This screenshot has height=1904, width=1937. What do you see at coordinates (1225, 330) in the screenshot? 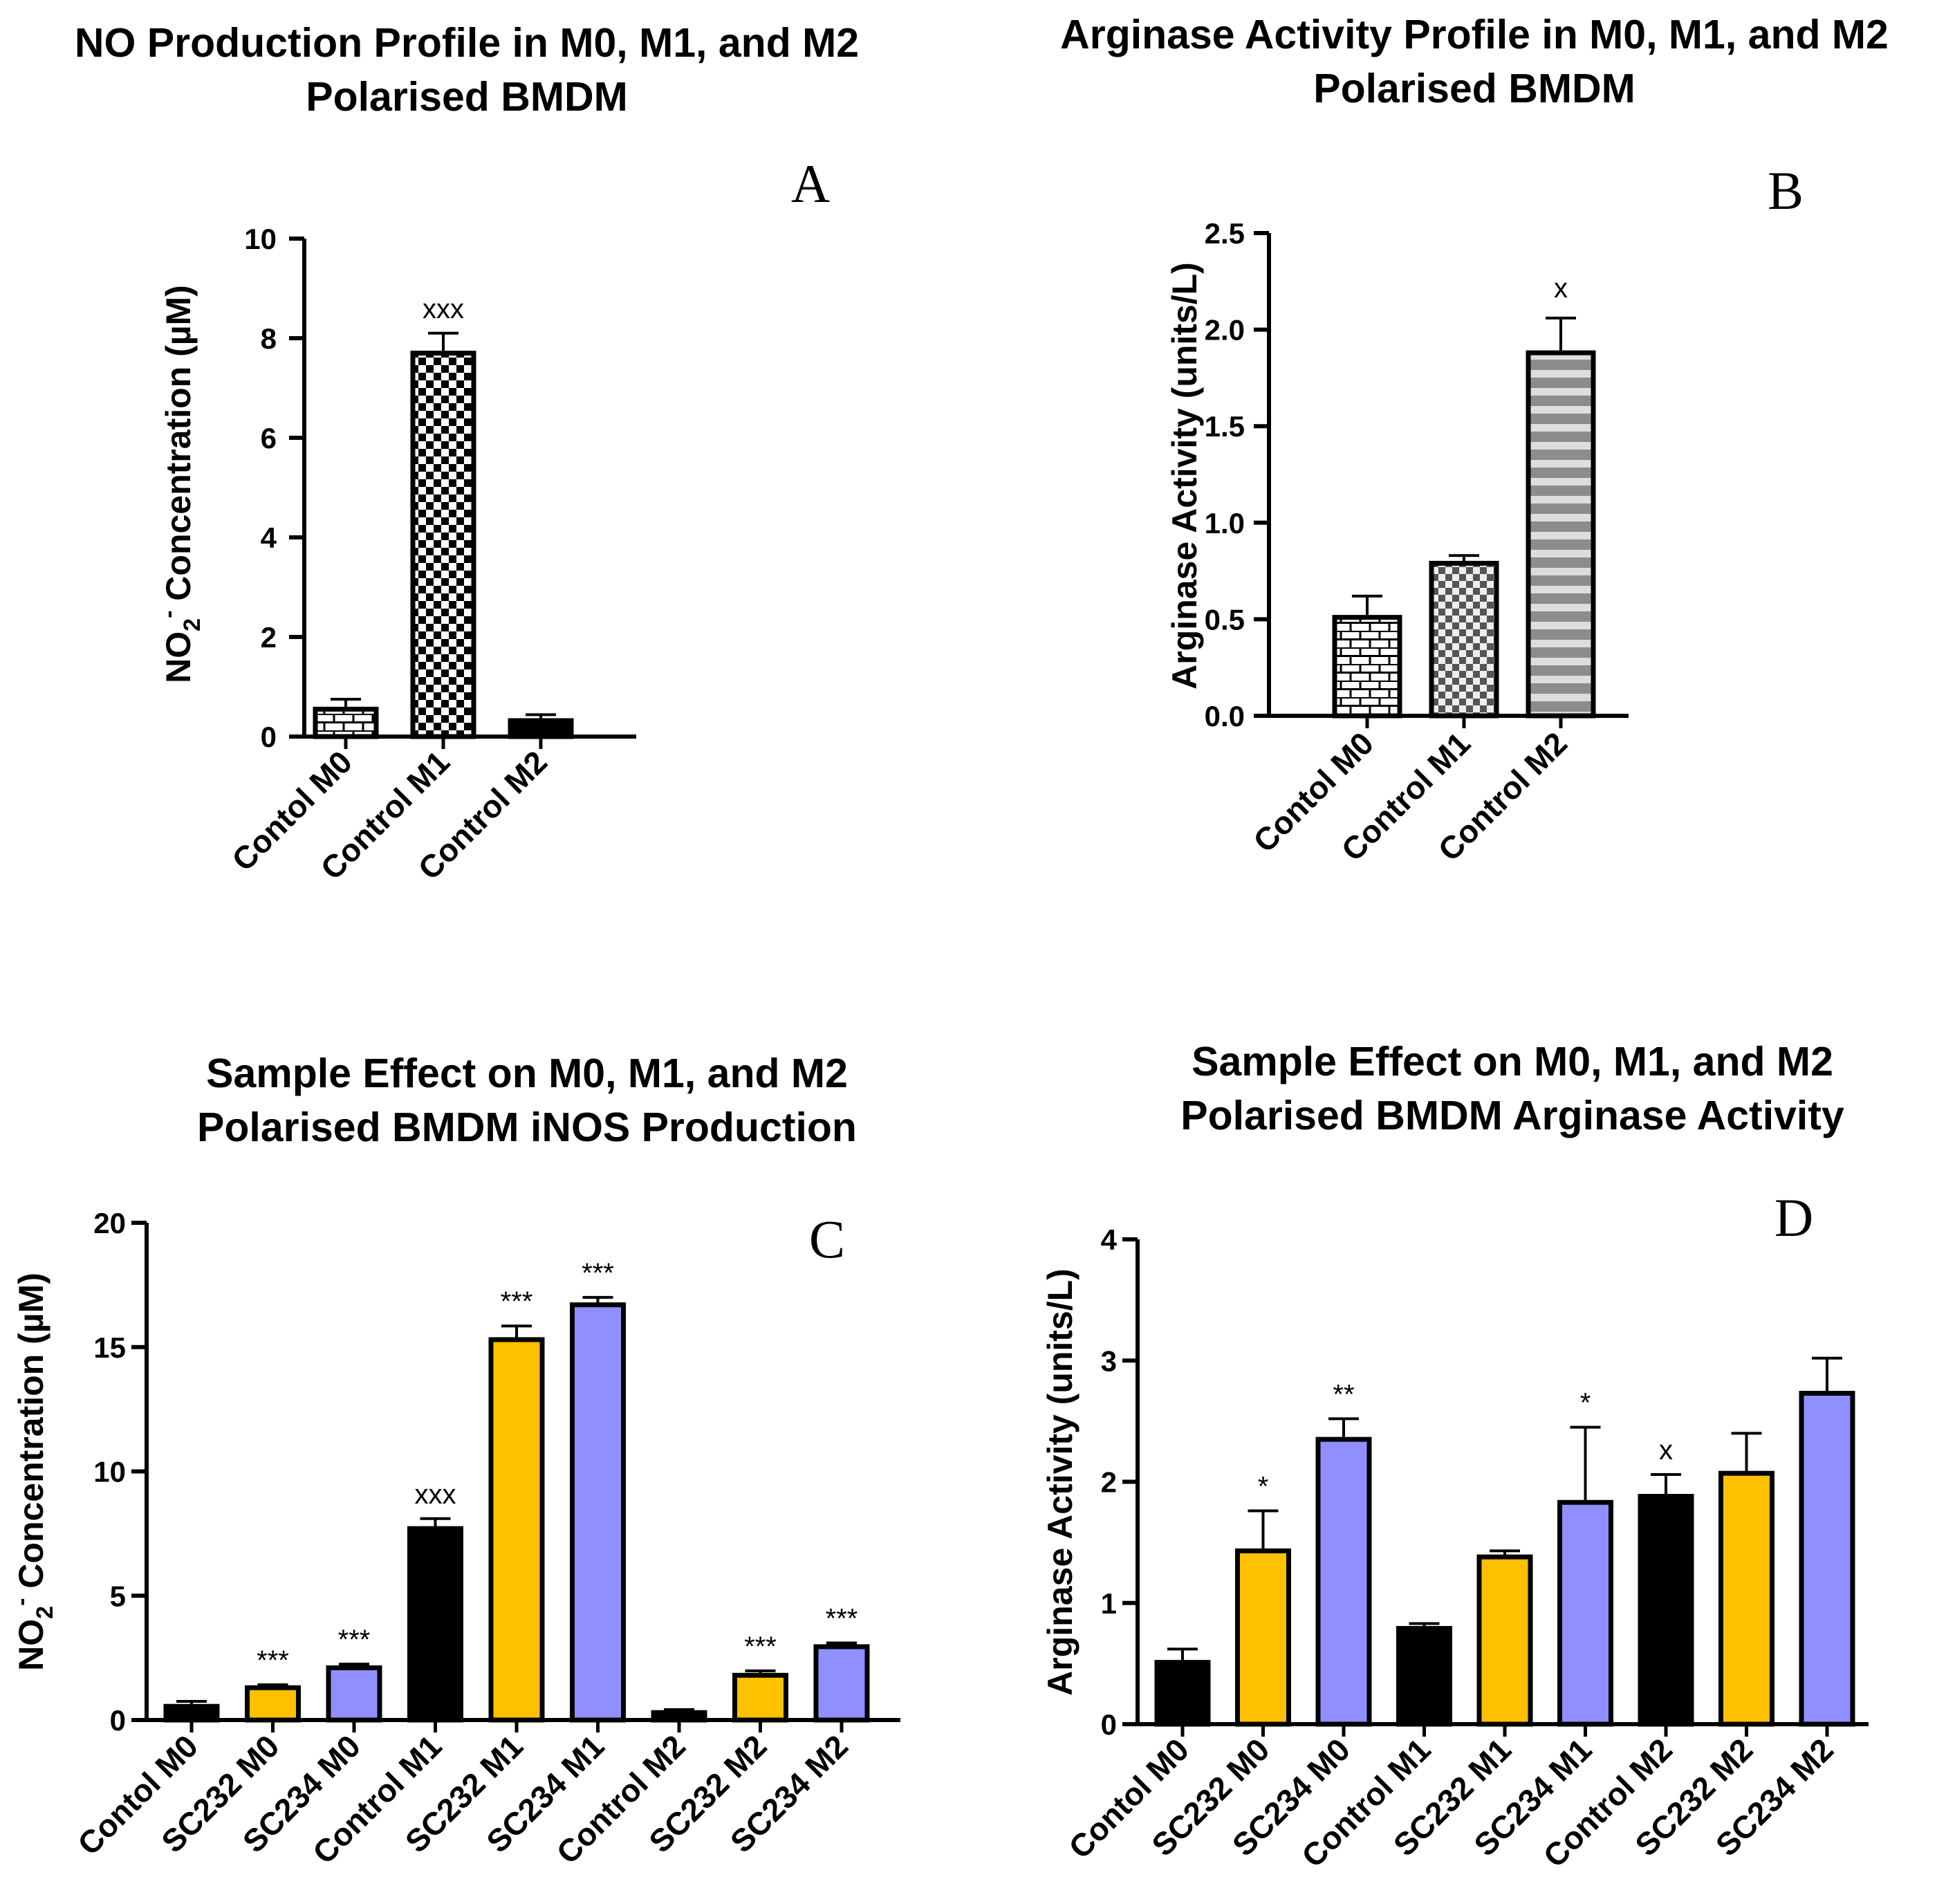
I see `y-tick-label: 2.0` at bounding box center [1225, 330].